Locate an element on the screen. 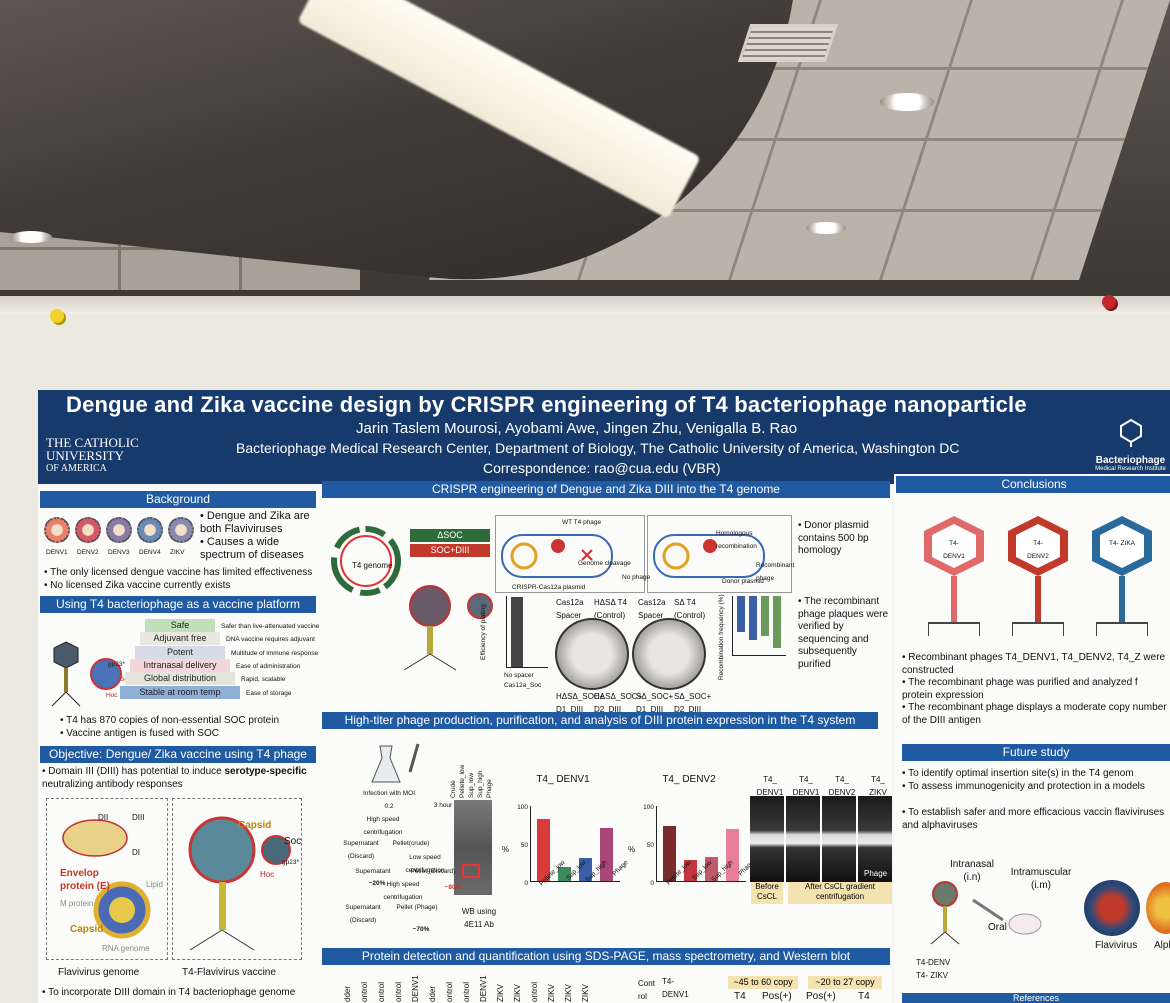 Image resolution: width=1170 pixels, height=1003 pixels. detection-control: Cont rol is located at coordinates (646, 990).